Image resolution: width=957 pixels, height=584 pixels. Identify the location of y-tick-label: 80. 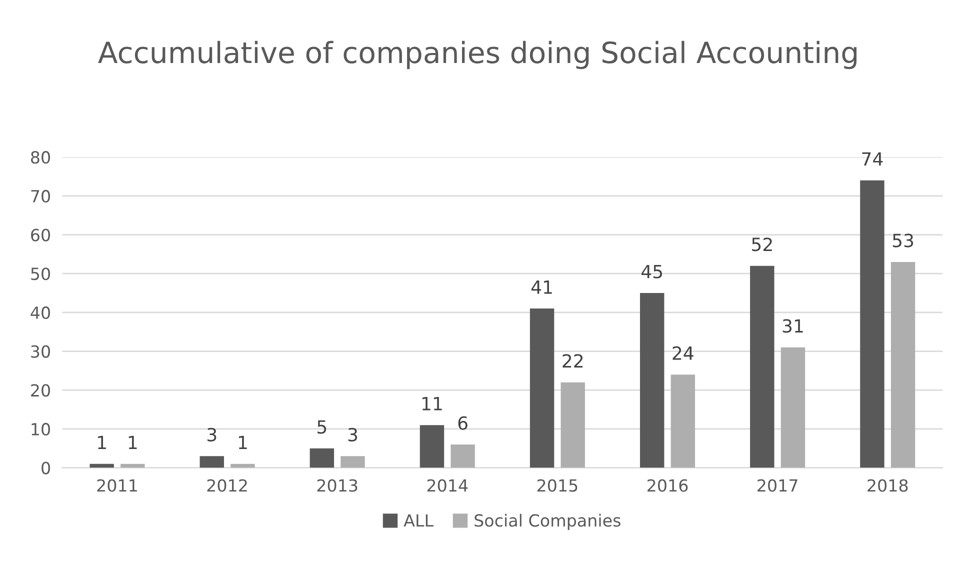
(40, 157).